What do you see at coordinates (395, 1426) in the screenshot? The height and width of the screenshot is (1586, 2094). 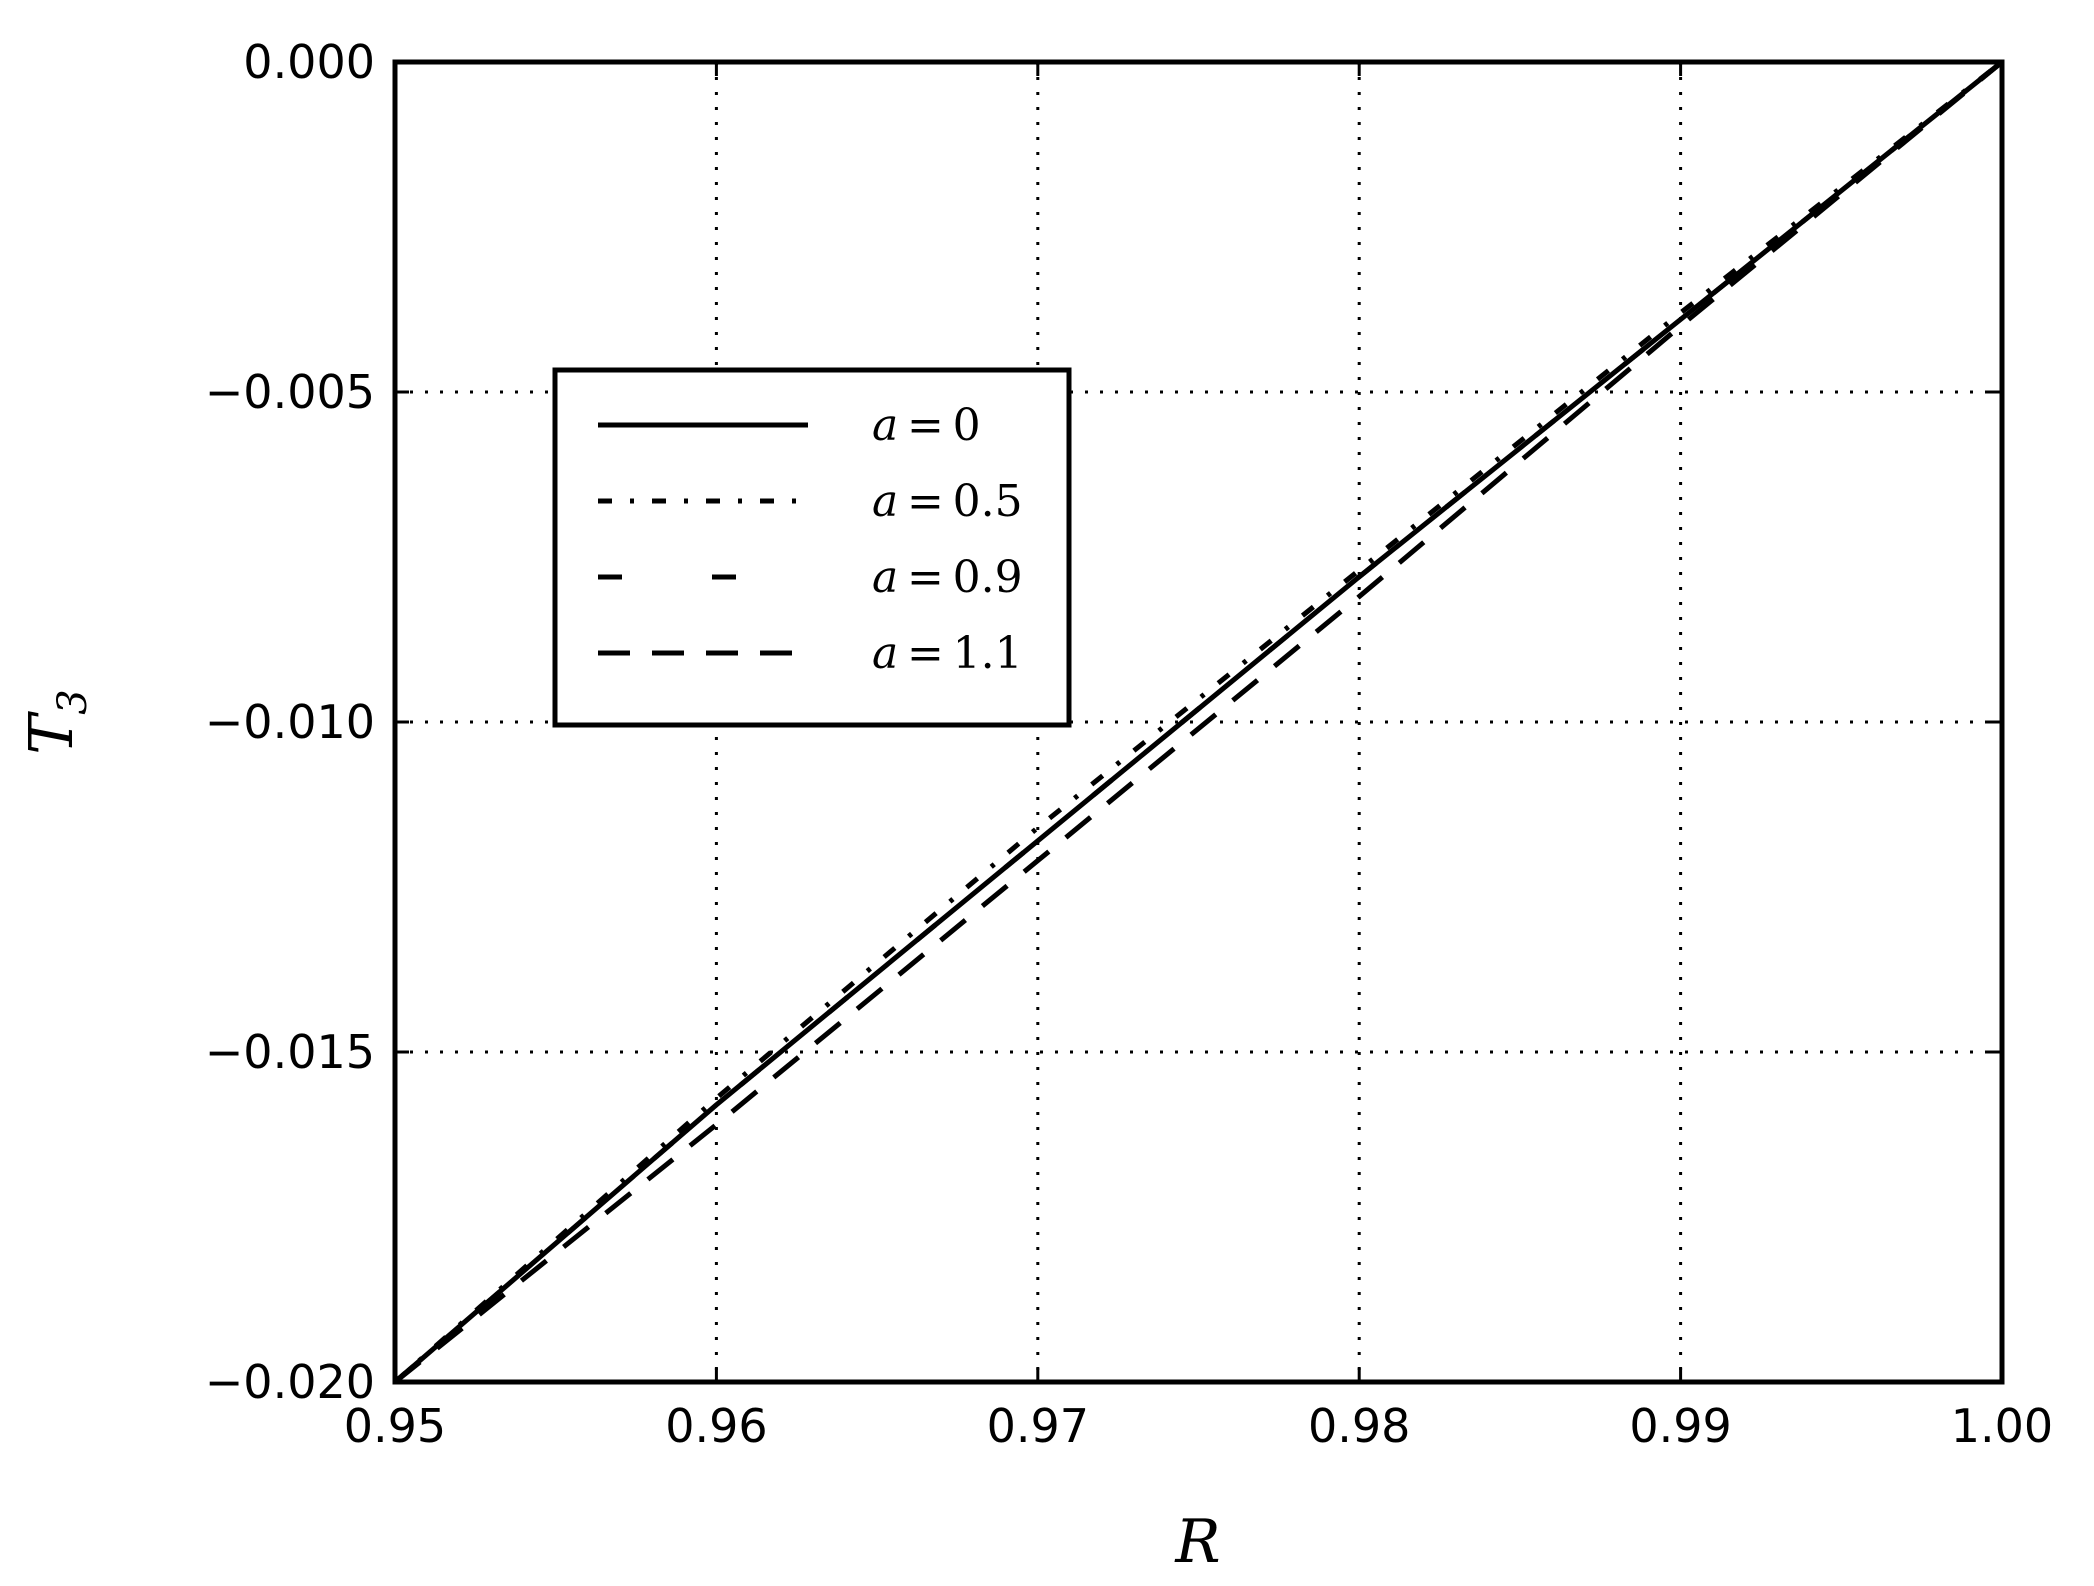 I see `x-tick-label: 0.95` at bounding box center [395, 1426].